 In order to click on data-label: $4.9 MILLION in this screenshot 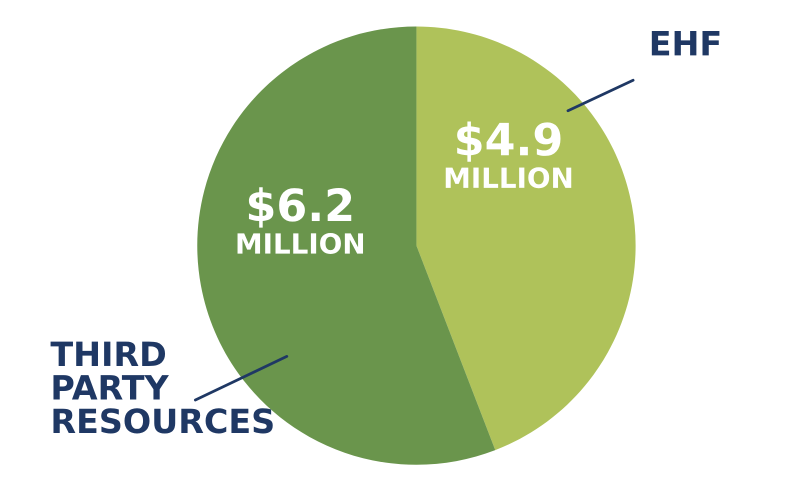, I will do `click(509, 155)`.